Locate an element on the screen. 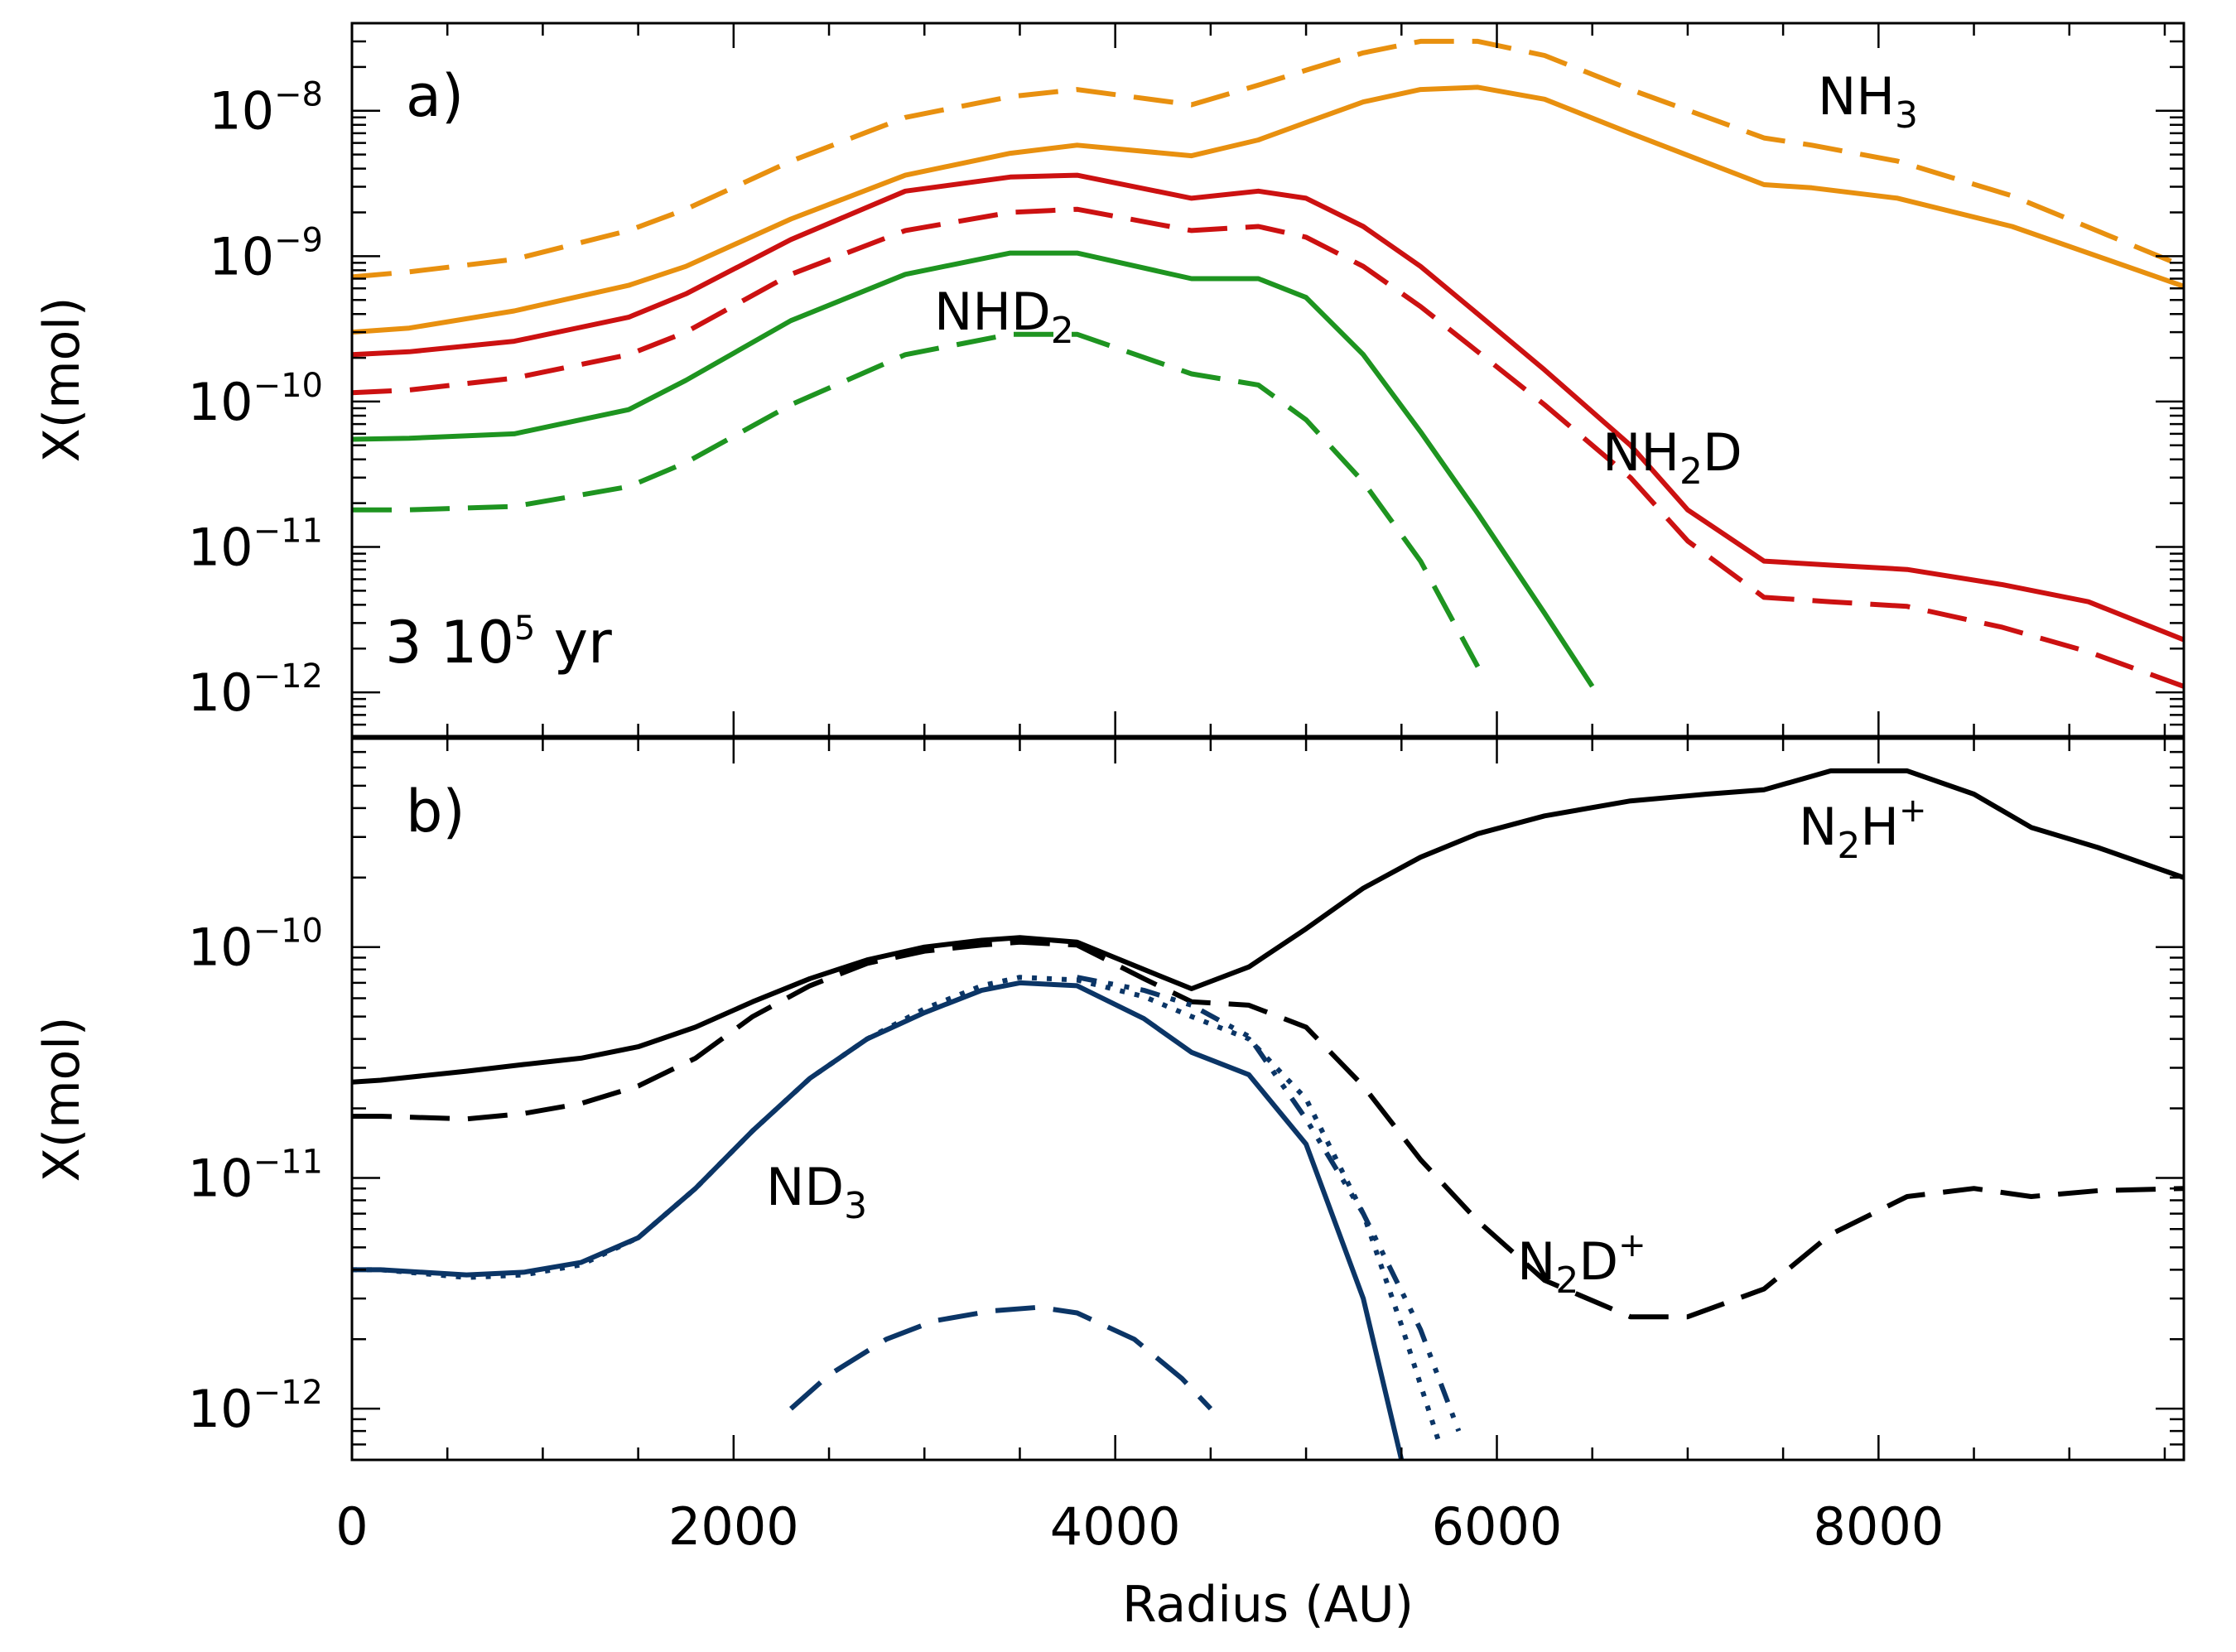 The height and width of the screenshot is (1652, 2236). series-nd3-solid is located at coordinates (879, 1220).